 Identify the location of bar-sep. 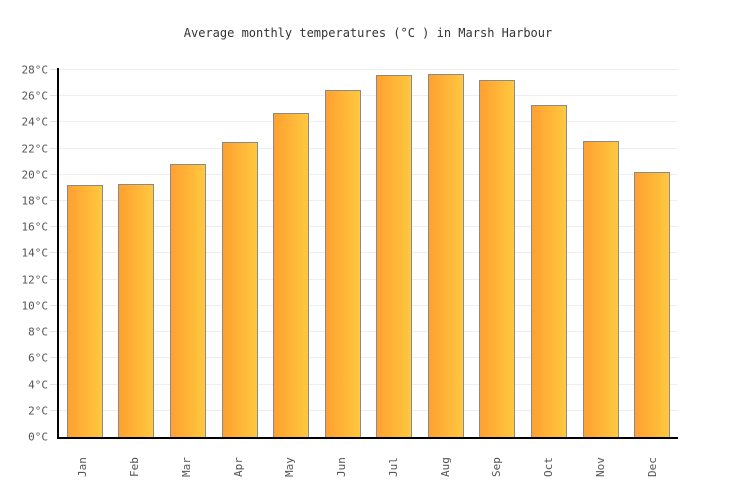
(497, 258).